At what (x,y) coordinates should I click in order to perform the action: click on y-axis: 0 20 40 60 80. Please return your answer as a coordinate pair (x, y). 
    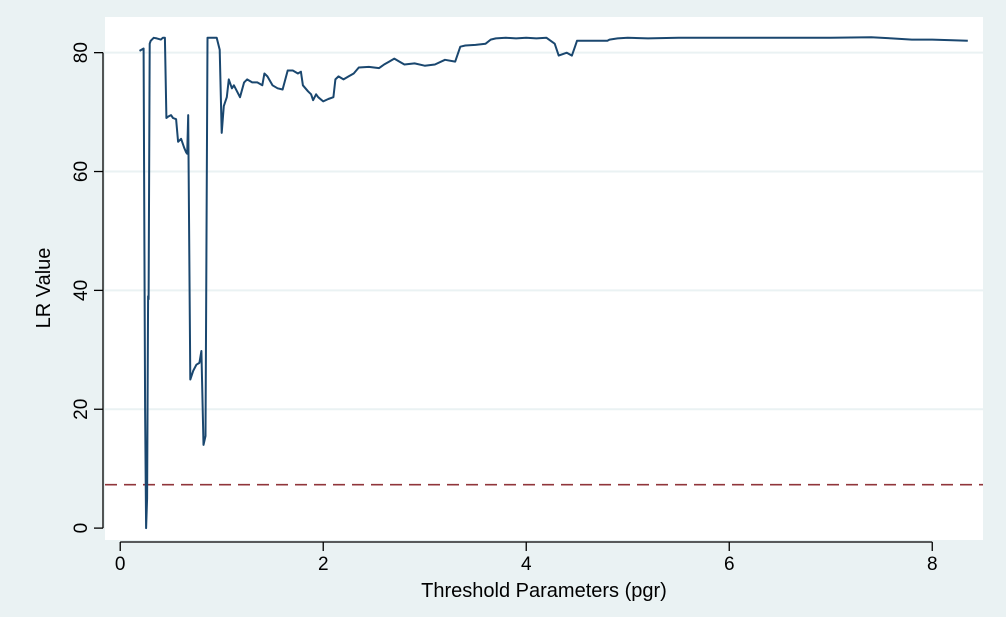
    Looking at the image, I should click on (87, 288).